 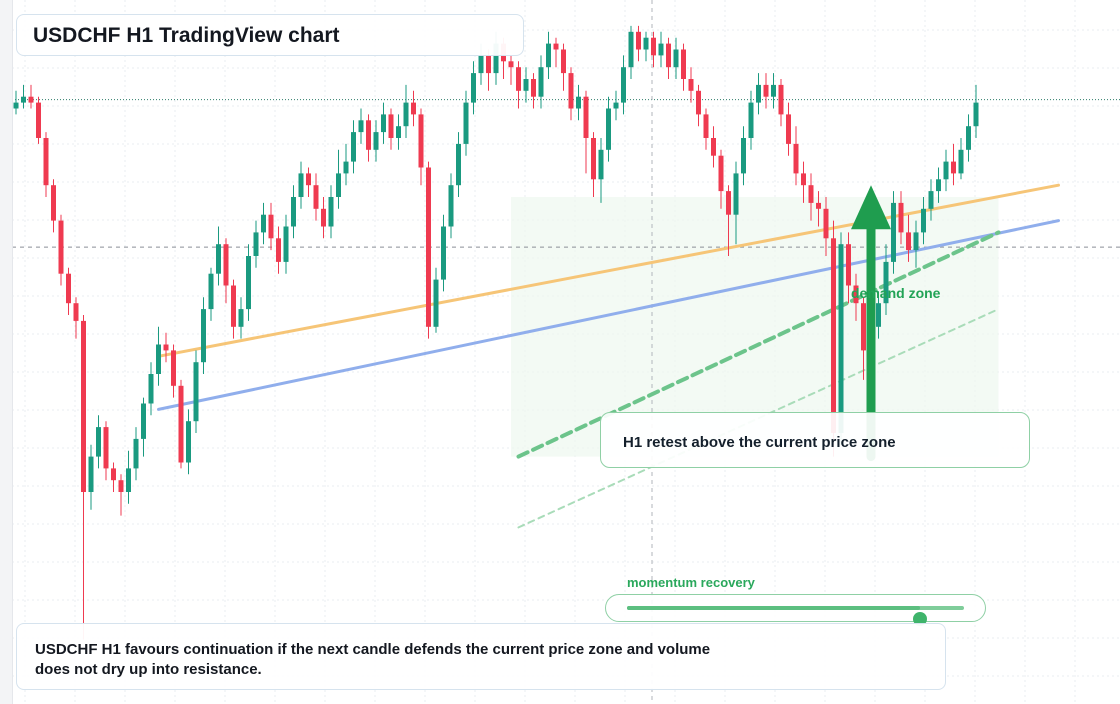 What do you see at coordinates (795, 616) in the screenshot?
I see `momentum-slider-track` at bounding box center [795, 616].